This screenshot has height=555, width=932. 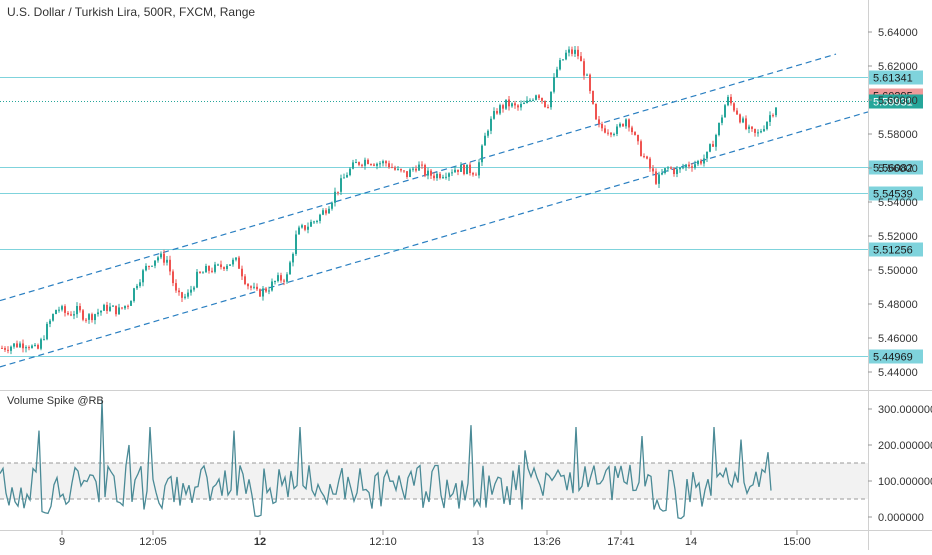 I want to click on volume-tick-label: 100.000000, so click(x=905, y=482).